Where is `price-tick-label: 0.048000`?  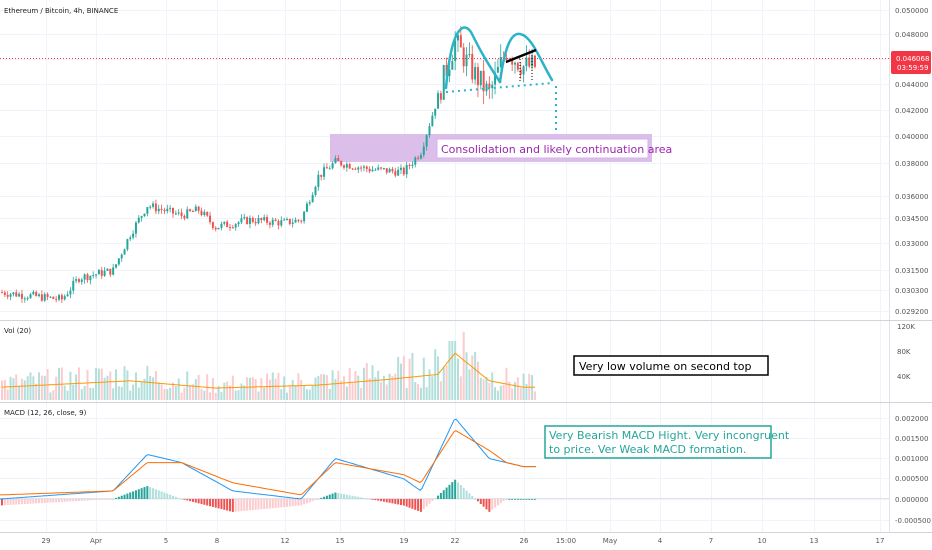
price-tick-label: 0.048000 is located at coordinates (911, 35).